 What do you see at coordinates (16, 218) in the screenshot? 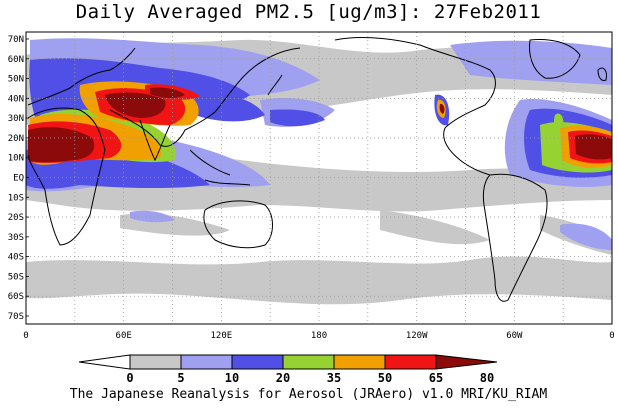
I see `lat-label: 20S` at bounding box center [16, 218].